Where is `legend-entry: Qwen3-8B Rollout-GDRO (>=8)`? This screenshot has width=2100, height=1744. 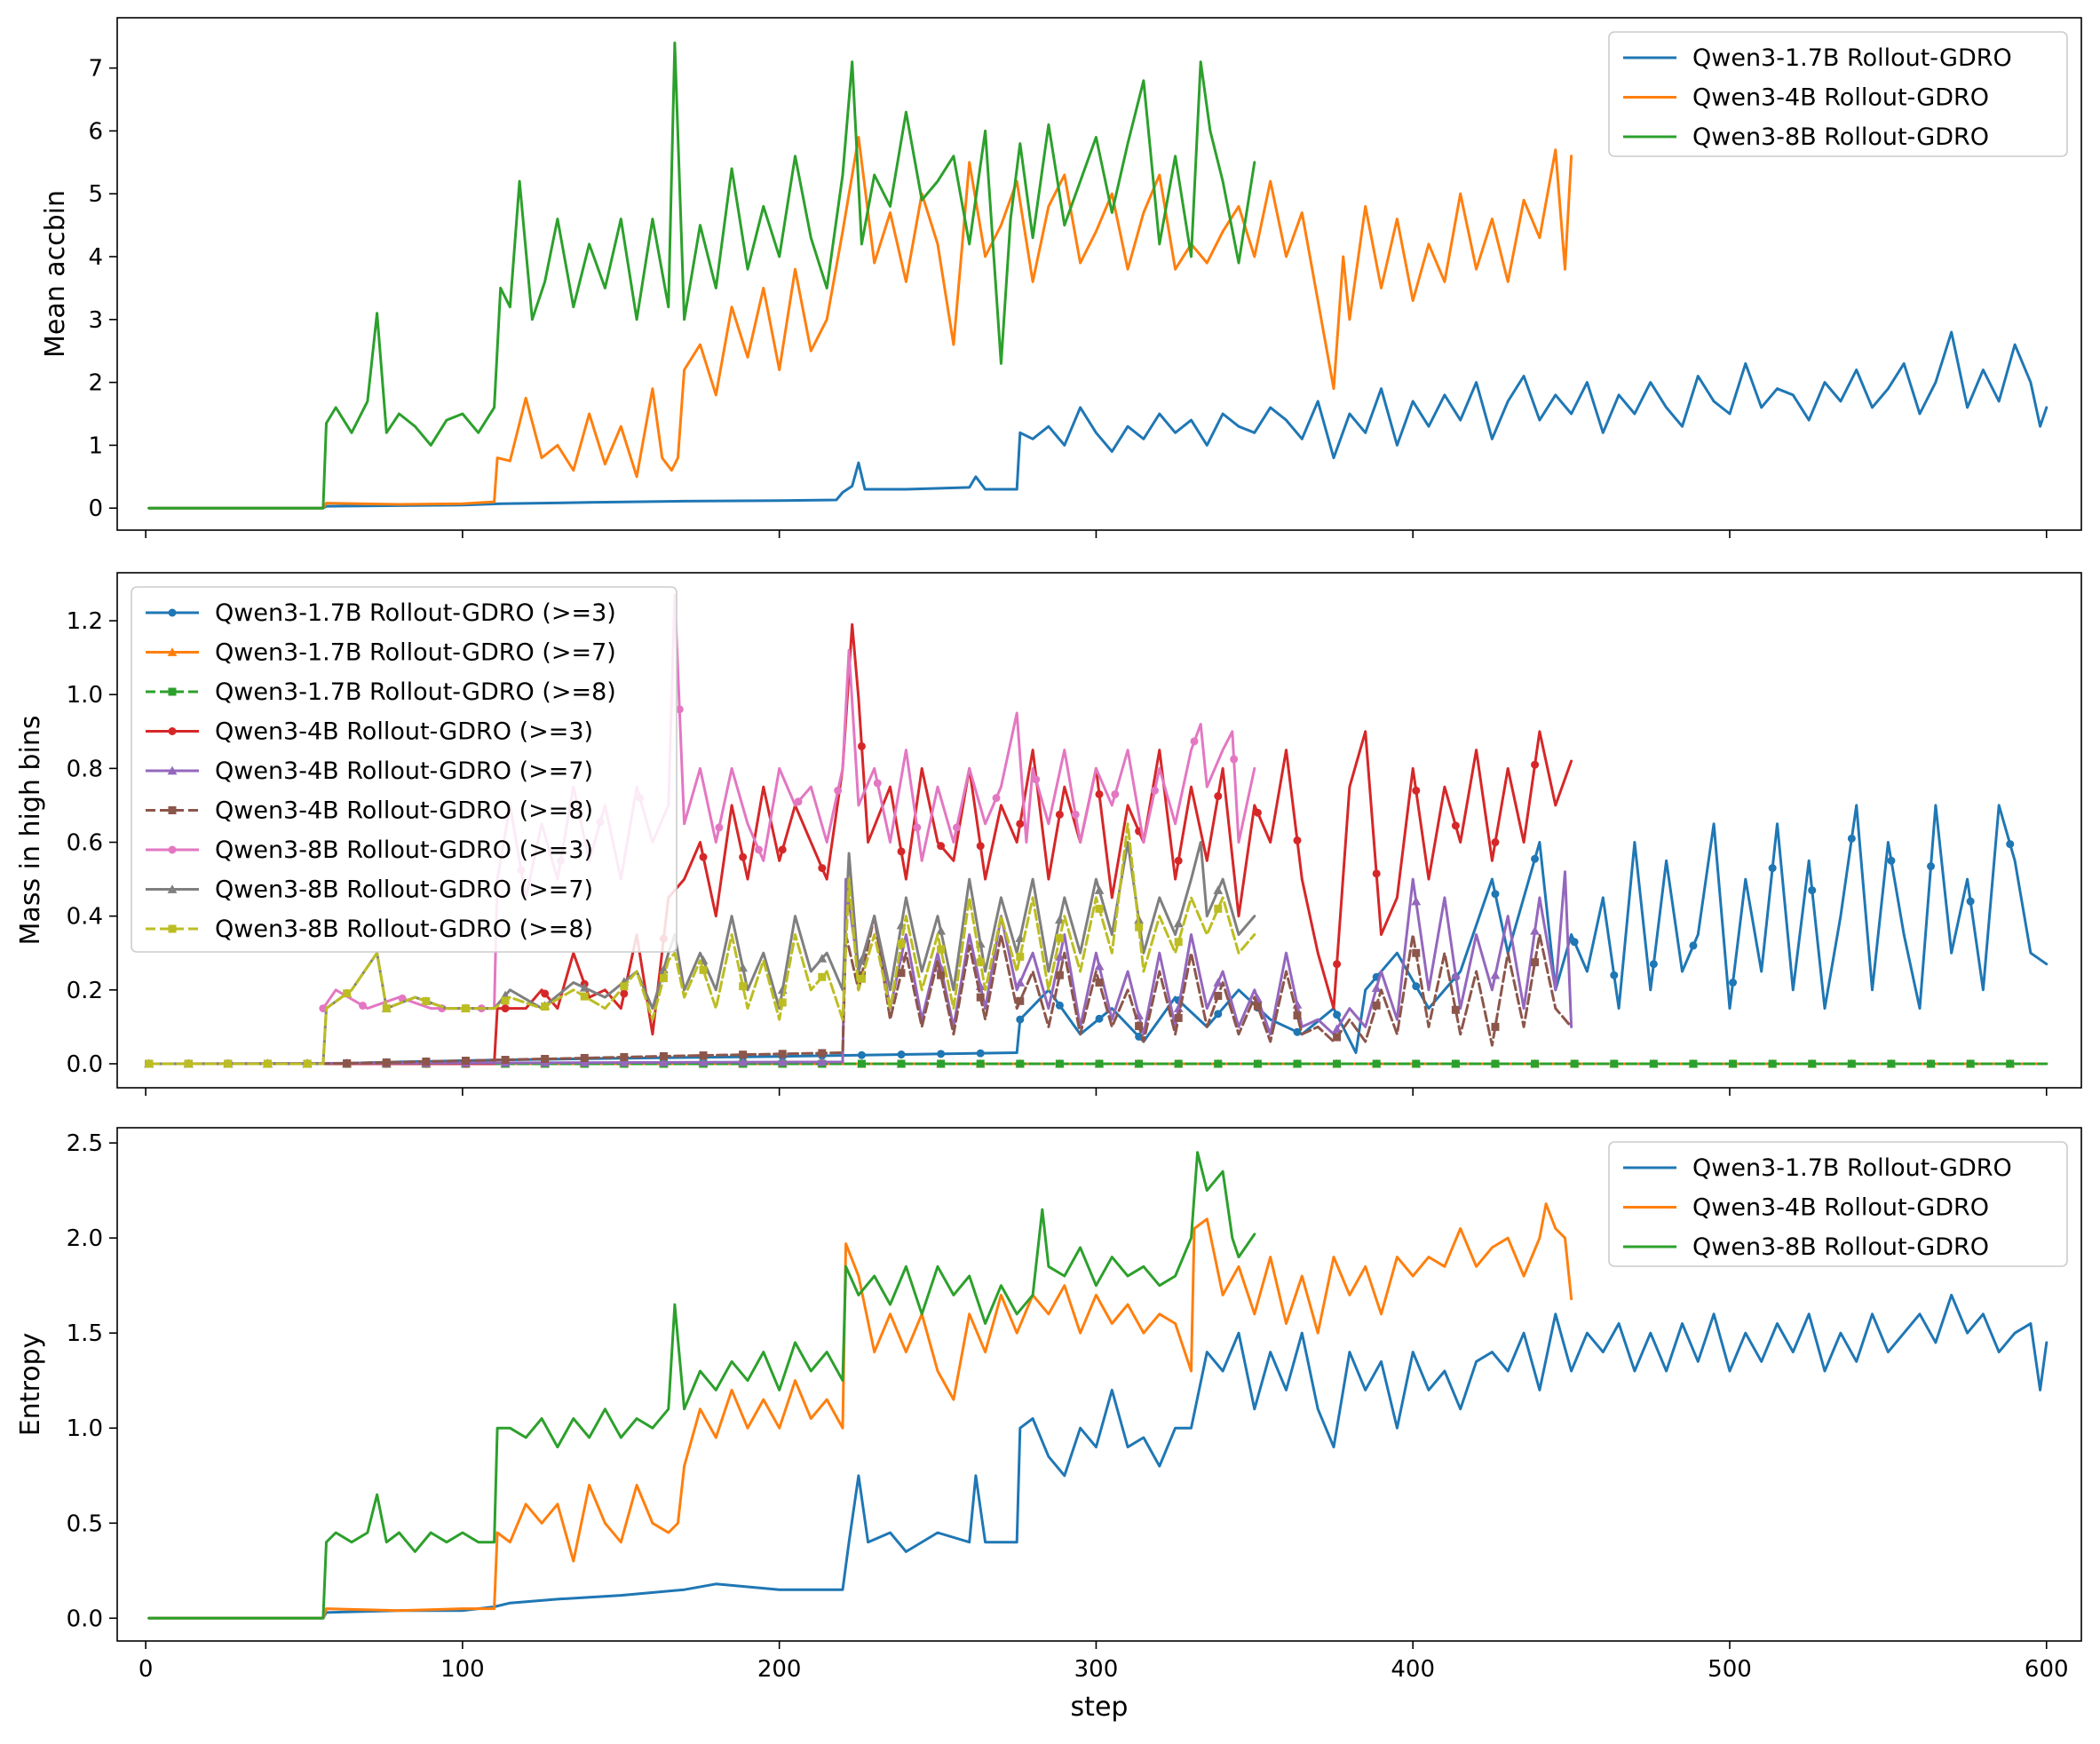
legend-entry: Qwen3-8B Rollout-GDRO (>=8) is located at coordinates (404, 929).